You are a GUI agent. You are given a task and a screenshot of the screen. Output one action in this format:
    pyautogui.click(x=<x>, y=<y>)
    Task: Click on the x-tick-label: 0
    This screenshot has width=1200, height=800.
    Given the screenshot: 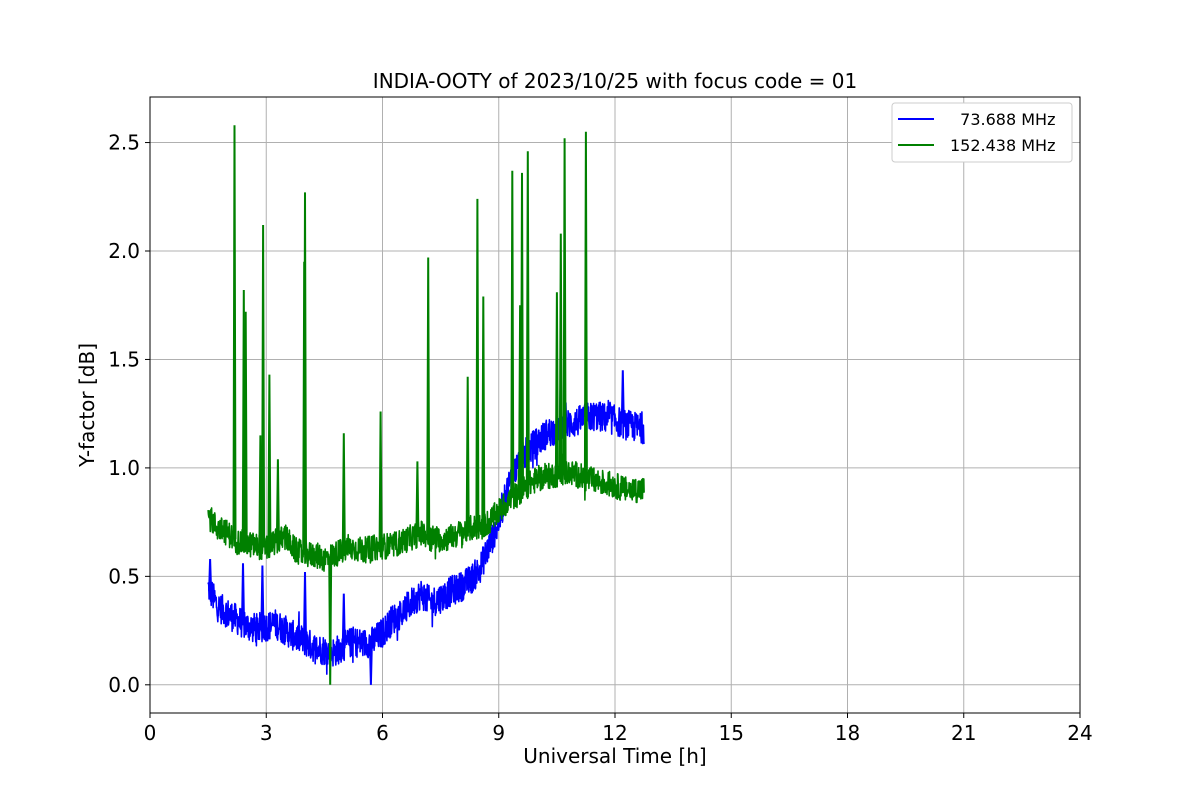 What is the action you would take?
    pyautogui.click(x=150, y=733)
    